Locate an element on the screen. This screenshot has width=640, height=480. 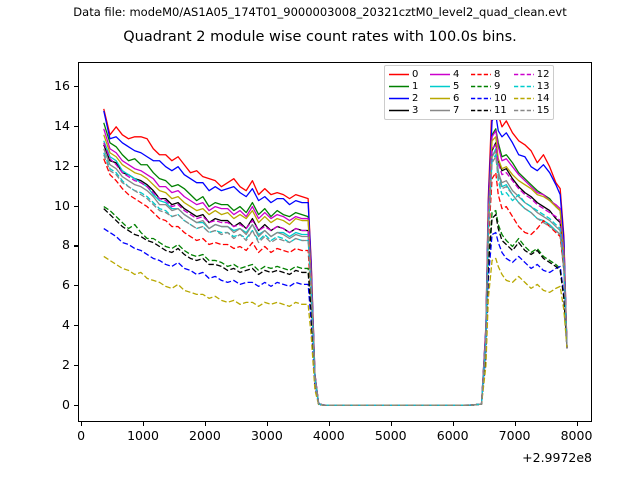
legend-label-6: 6 is located at coordinates (456, 98).